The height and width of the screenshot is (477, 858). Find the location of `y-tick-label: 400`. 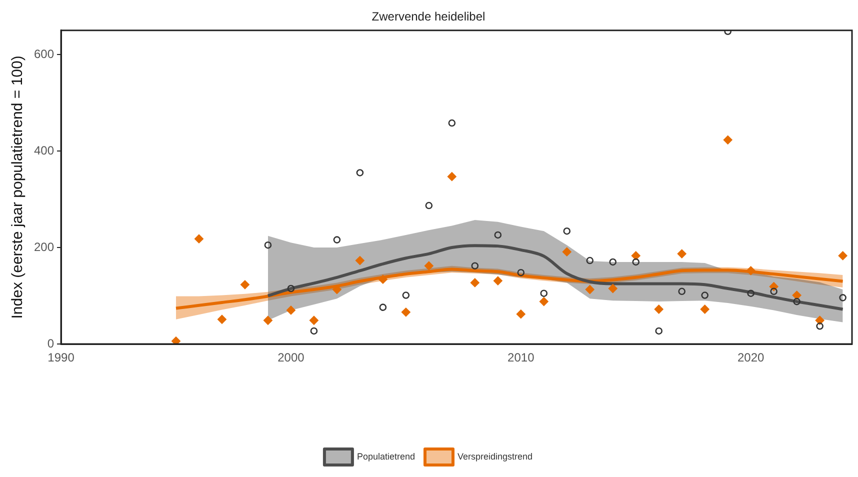

y-tick-label: 400 is located at coordinates (44, 150).